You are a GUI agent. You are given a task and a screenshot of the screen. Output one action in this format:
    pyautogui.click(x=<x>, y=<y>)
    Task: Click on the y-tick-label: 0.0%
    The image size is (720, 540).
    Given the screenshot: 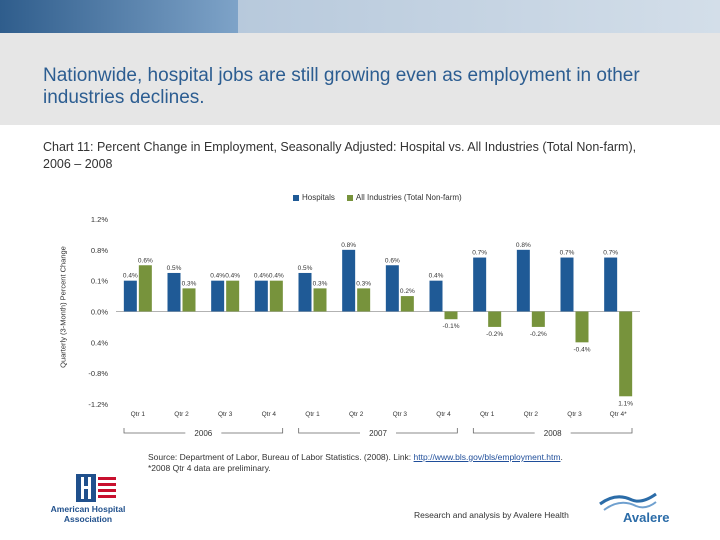 What is the action you would take?
    pyautogui.click(x=99, y=312)
    